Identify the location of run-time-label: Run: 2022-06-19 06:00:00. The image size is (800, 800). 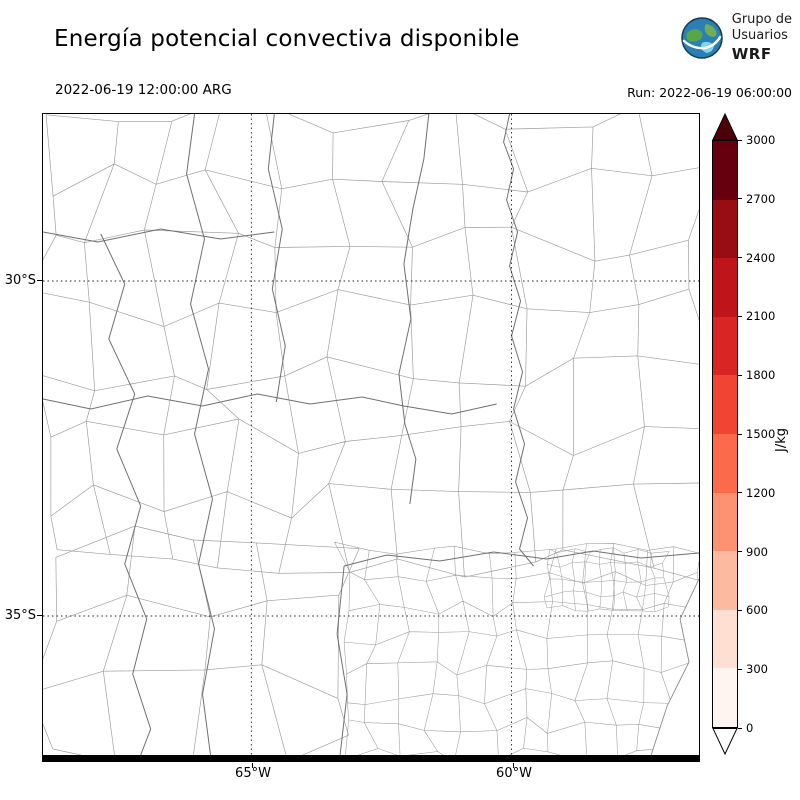
(709, 92).